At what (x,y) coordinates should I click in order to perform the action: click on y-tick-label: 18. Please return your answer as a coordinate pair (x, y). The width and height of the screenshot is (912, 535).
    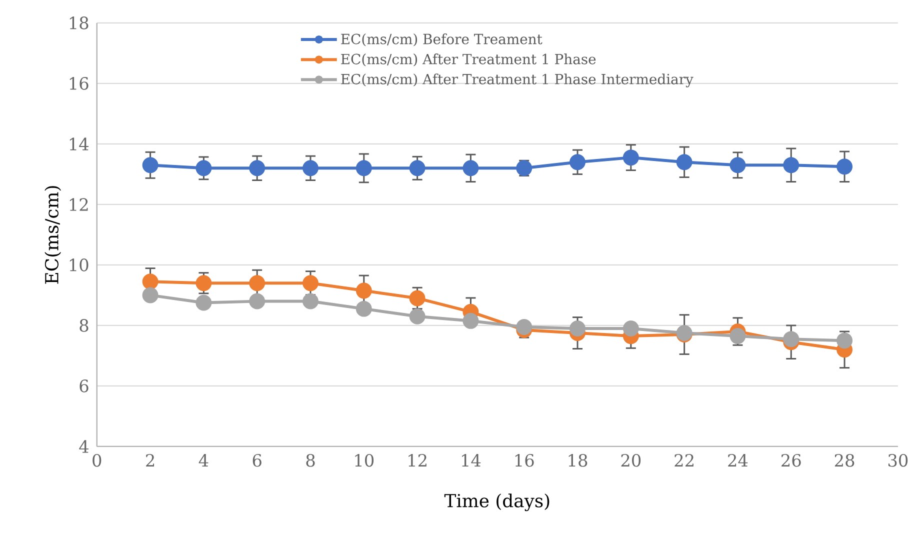
    Looking at the image, I should click on (79, 23).